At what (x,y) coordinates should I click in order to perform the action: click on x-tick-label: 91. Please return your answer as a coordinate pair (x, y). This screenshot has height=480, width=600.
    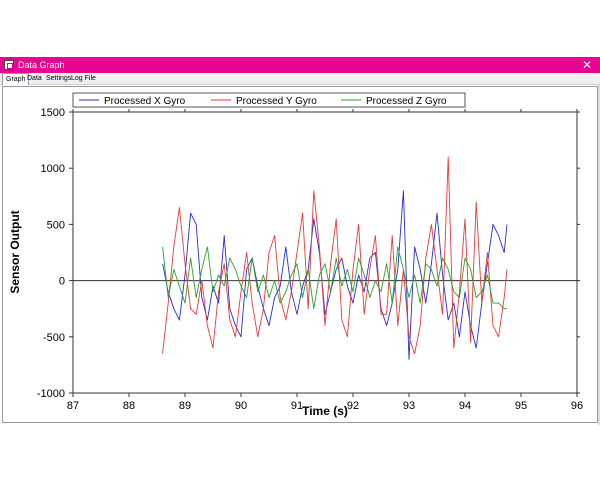
    Looking at the image, I should click on (297, 406).